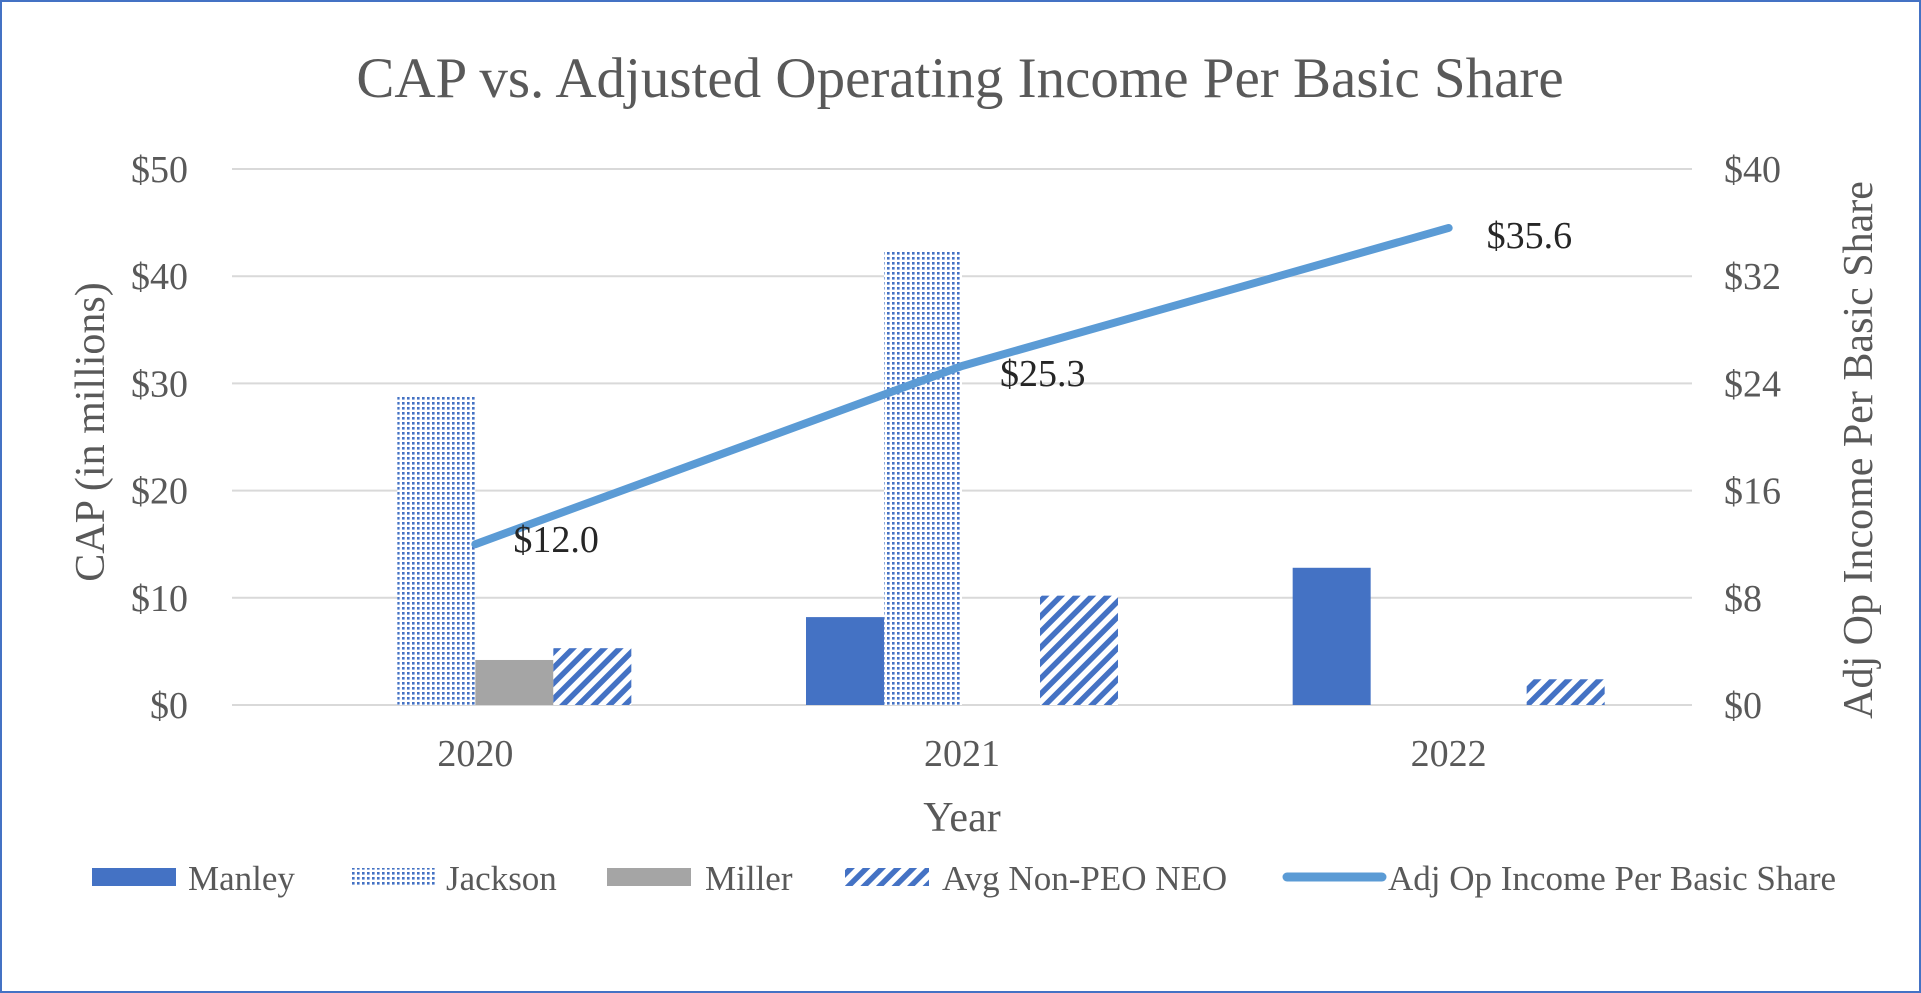  I want to click on y2-tick-label: $32, so click(1752, 277).